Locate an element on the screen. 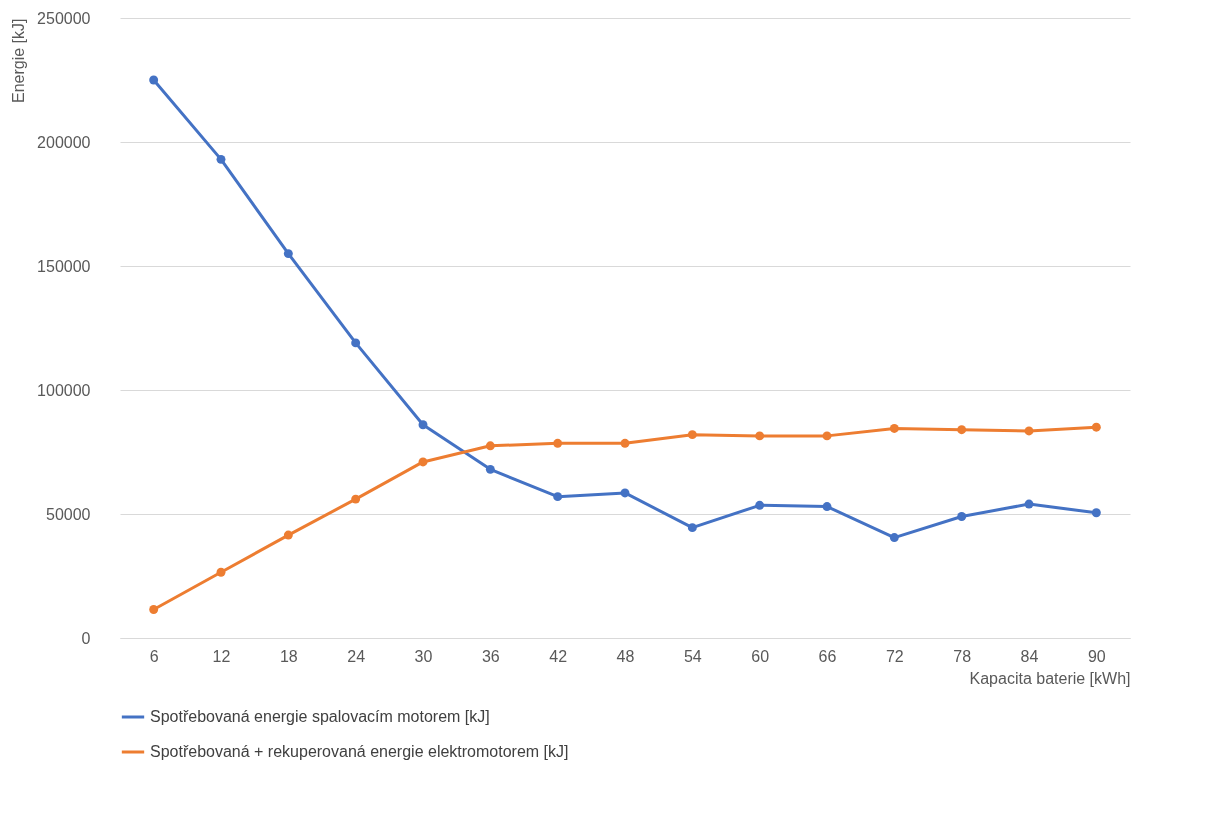 The image size is (1216, 830). x-tick-label: 78 is located at coordinates (962, 656).